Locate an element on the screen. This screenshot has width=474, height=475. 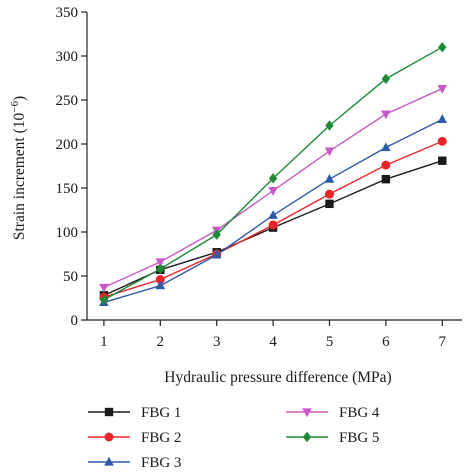
y-tick-label: 100 is located at coordinates (67, 233).